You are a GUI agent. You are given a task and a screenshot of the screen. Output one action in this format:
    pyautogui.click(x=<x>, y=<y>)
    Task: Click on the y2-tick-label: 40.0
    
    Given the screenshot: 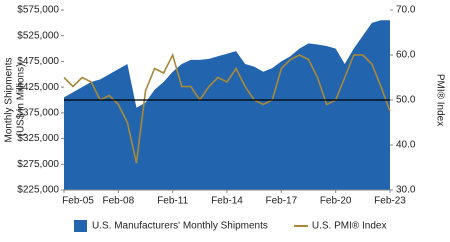 What is the action you would take?
    pyautogui.click(x=406, y=145)
    